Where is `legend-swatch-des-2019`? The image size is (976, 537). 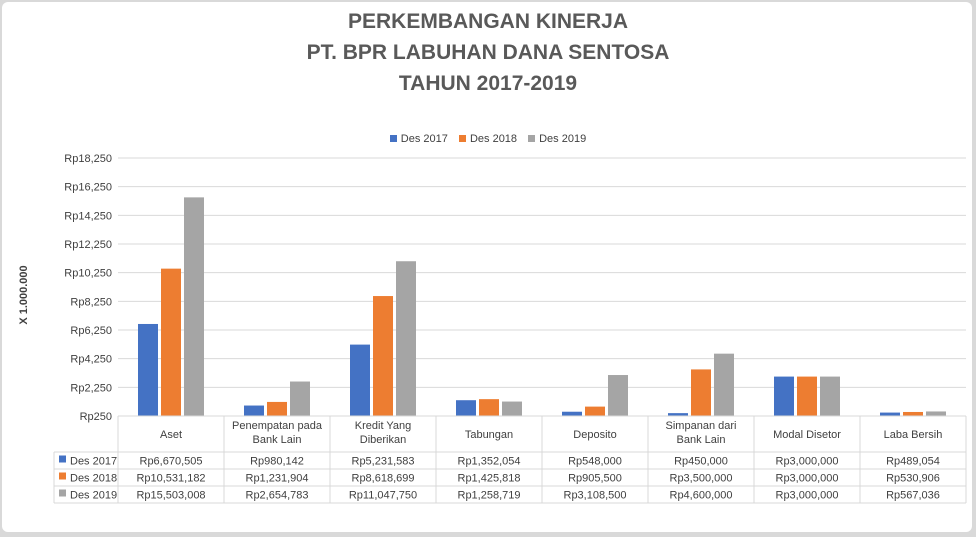
legend-swatch-des-2019 is located at coordinates (532, 138).